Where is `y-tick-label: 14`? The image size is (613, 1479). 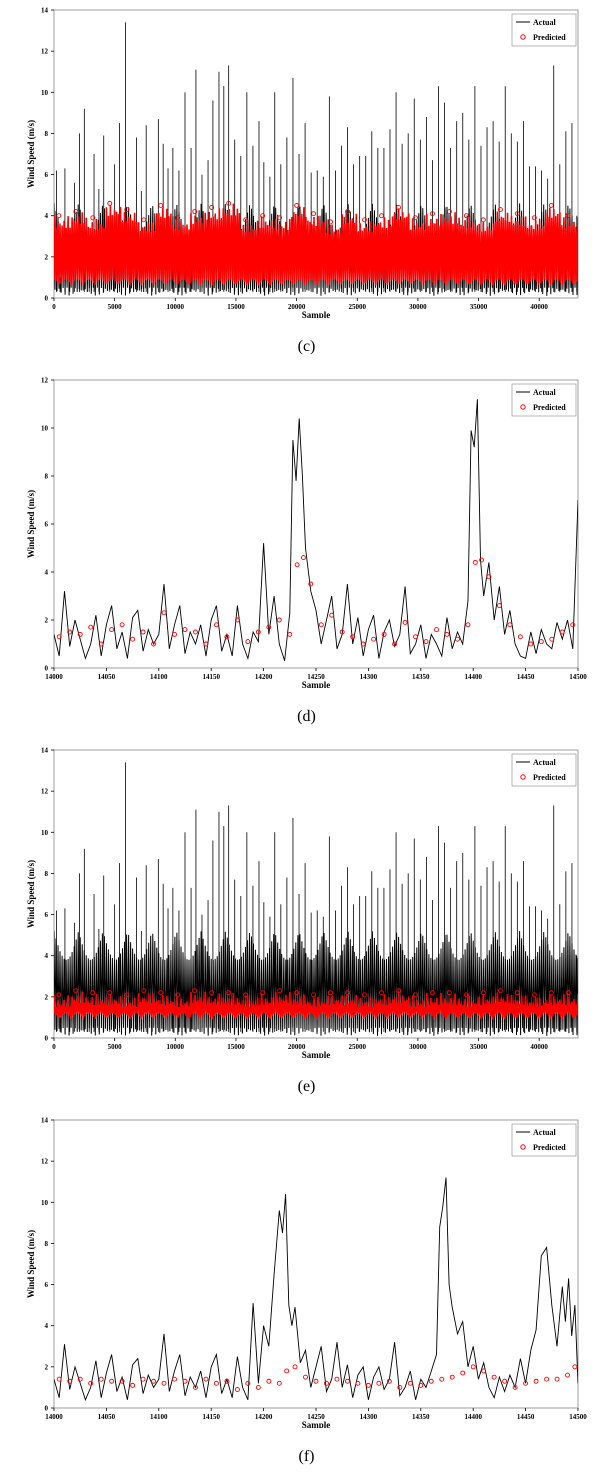 y-tick-label: 14 is located at coordinates (45, 11).